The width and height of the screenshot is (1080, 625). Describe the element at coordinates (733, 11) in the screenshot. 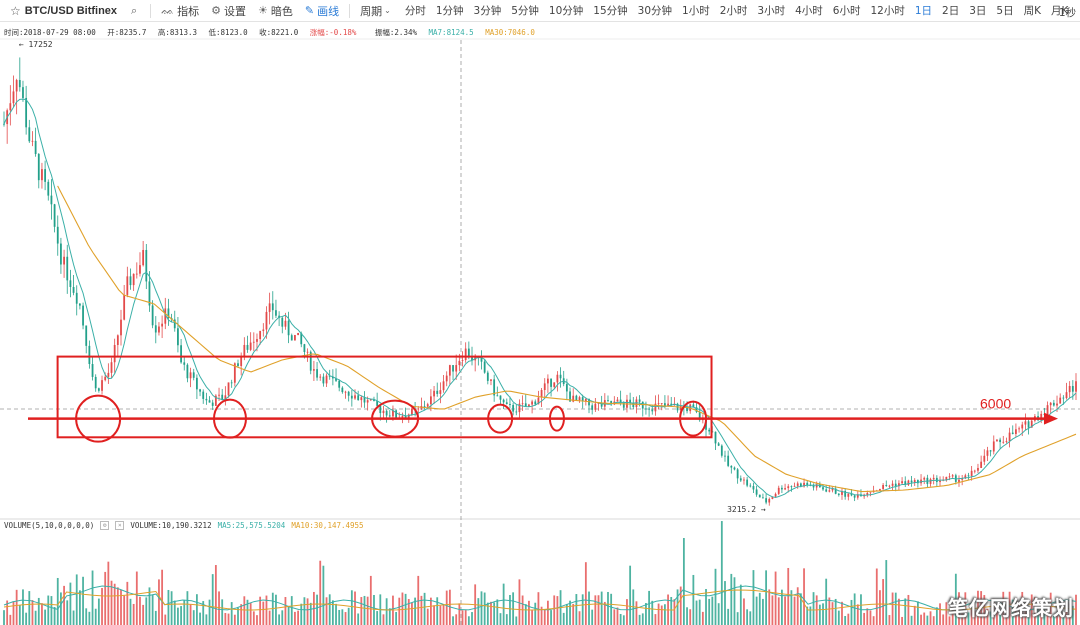

I see `period-8: 2小时` at that location.